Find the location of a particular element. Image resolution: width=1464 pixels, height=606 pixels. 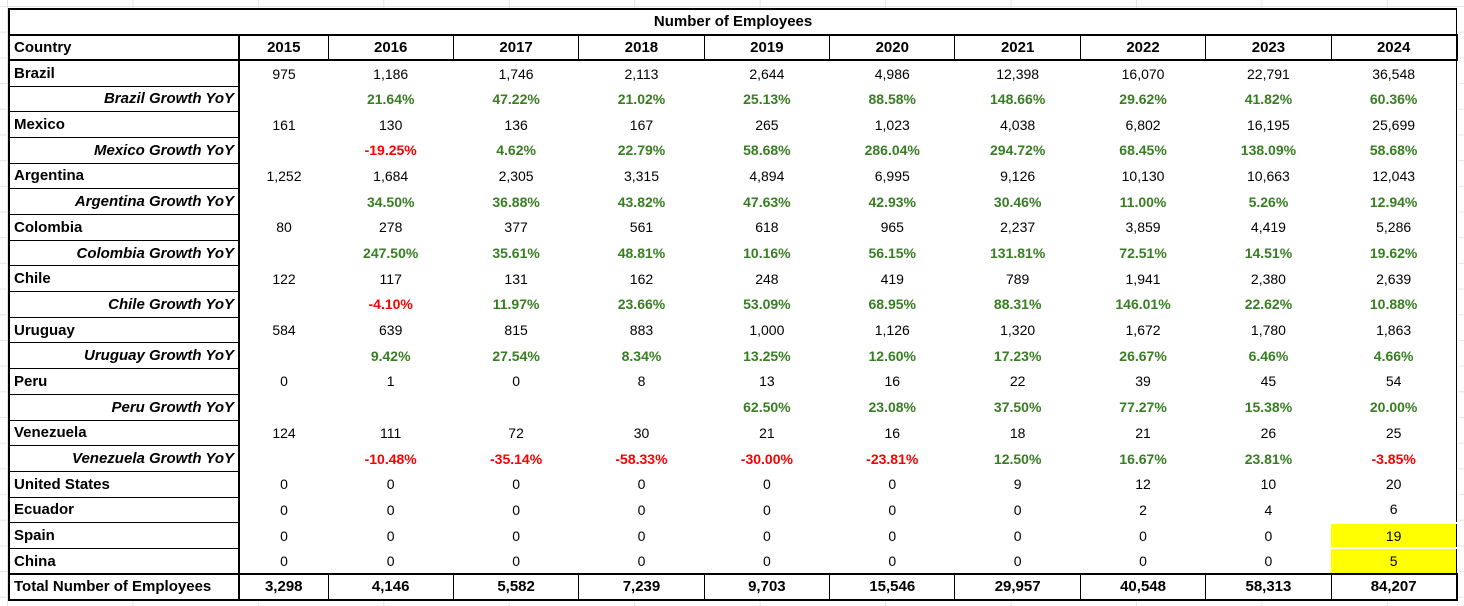

cell-mexico-2022: 6,802 is located at coordinates (1143, 124).